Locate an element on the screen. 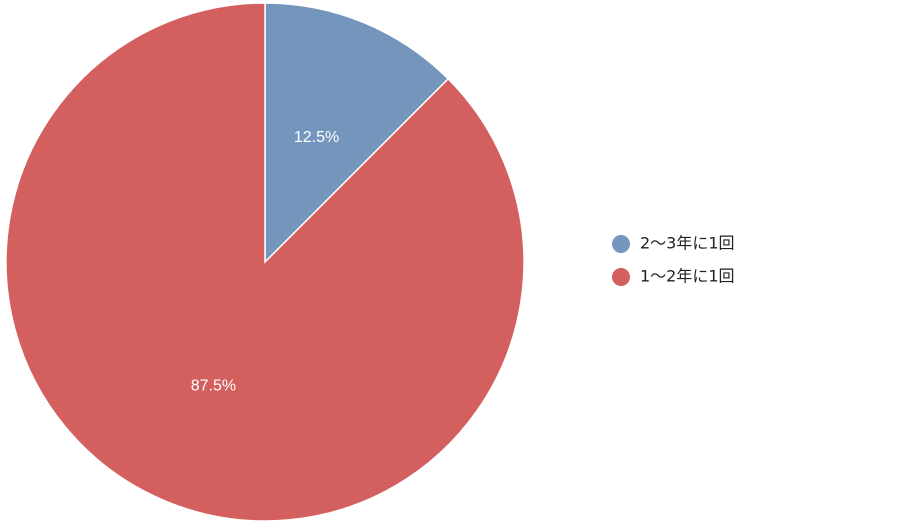 This screenshot has height=523, width=920. legend-item-2: 1〜2年に1回 is located at coordinates (673, 277).